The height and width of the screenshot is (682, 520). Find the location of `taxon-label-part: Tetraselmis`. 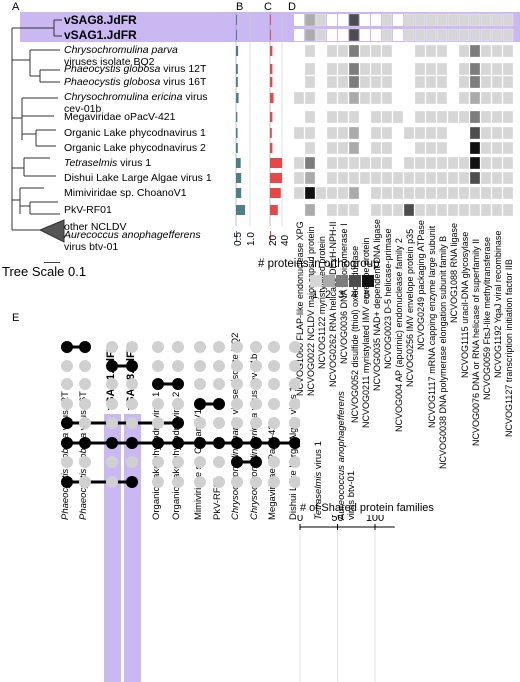

taxon-label-part: Tetraselmis is located at coordinates (91, 163).